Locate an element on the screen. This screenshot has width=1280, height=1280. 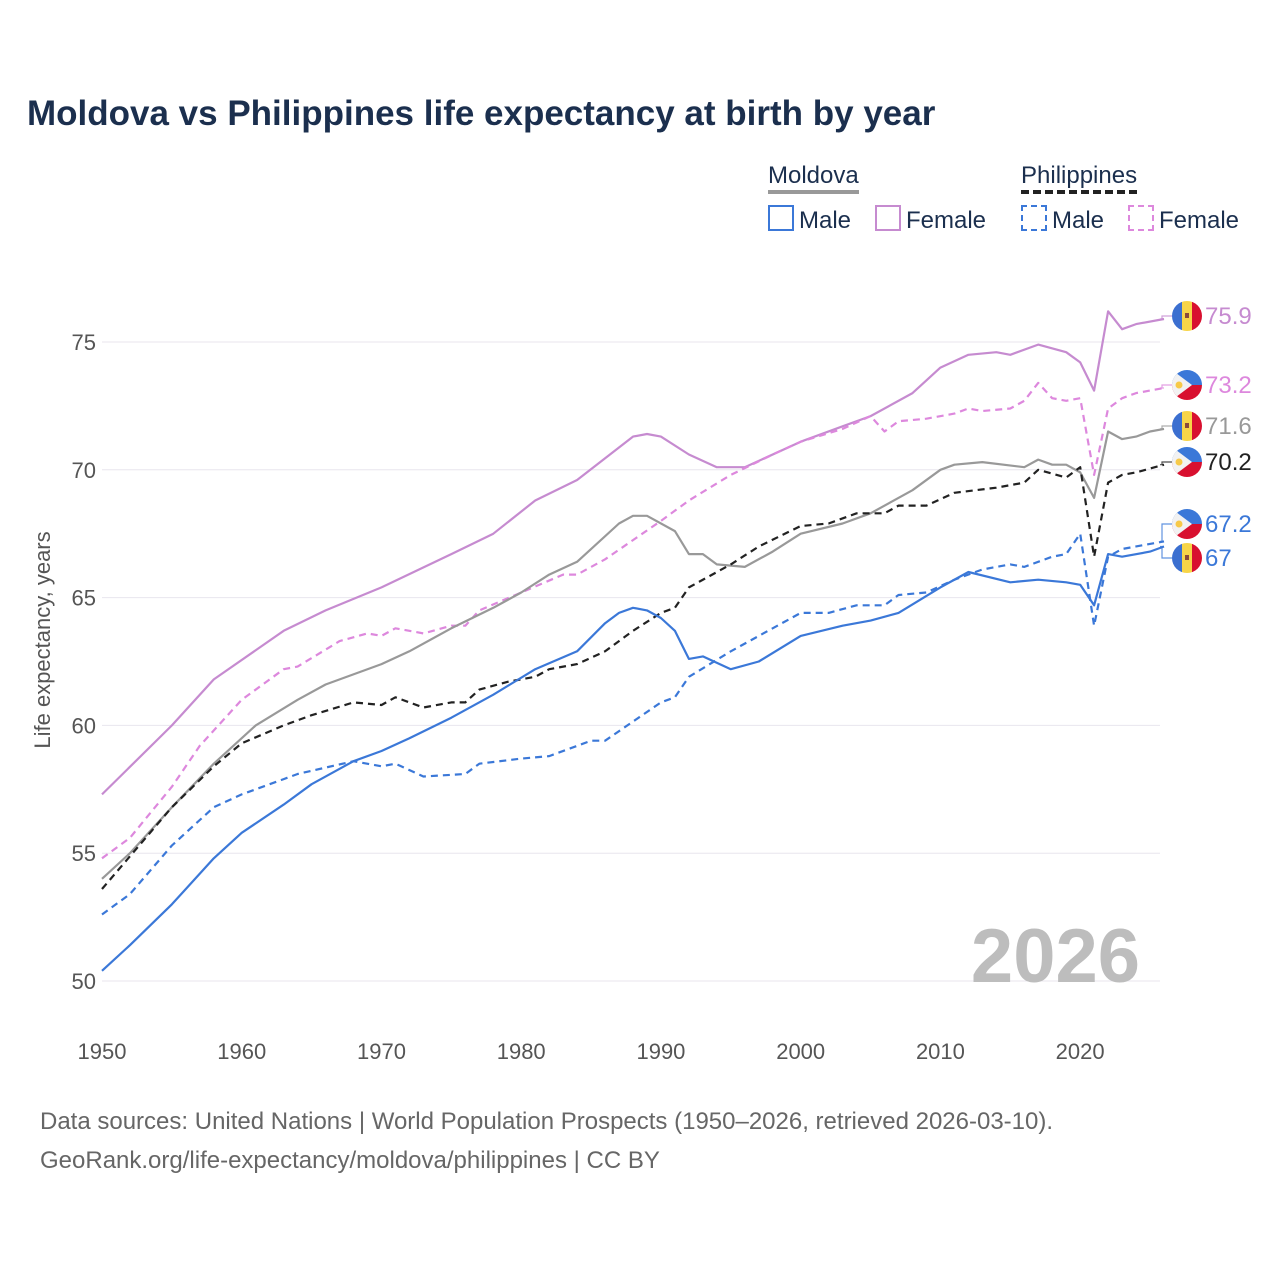
legend-moldova-male: Male is located at coordinates (809, 220).